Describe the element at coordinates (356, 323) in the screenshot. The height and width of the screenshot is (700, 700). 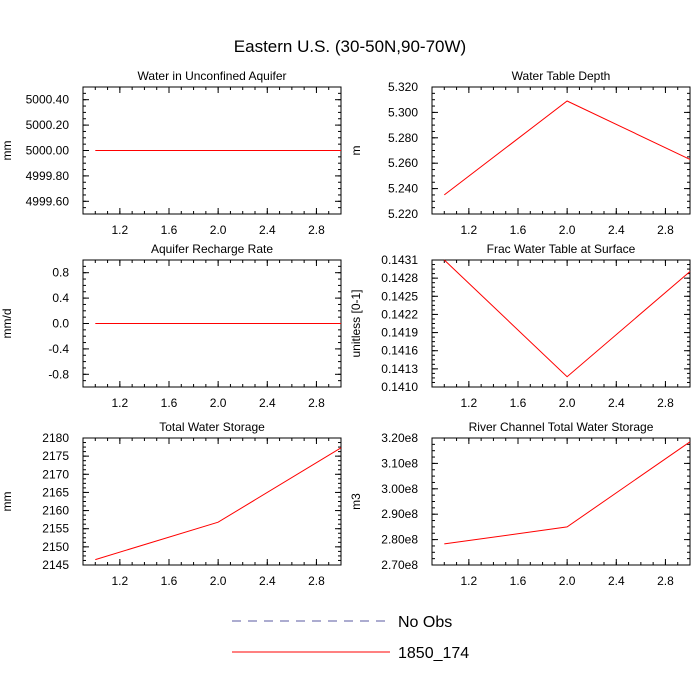
I see `y-axis-label: unitless [0-1]` at that location.